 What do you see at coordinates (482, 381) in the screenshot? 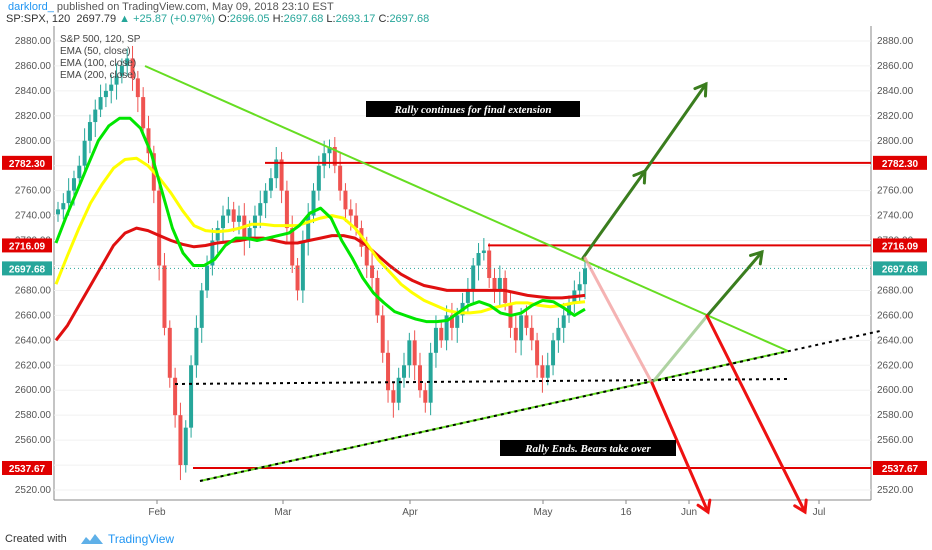
I see `dotted-trendline-flat` at bounding box center [482, 381].